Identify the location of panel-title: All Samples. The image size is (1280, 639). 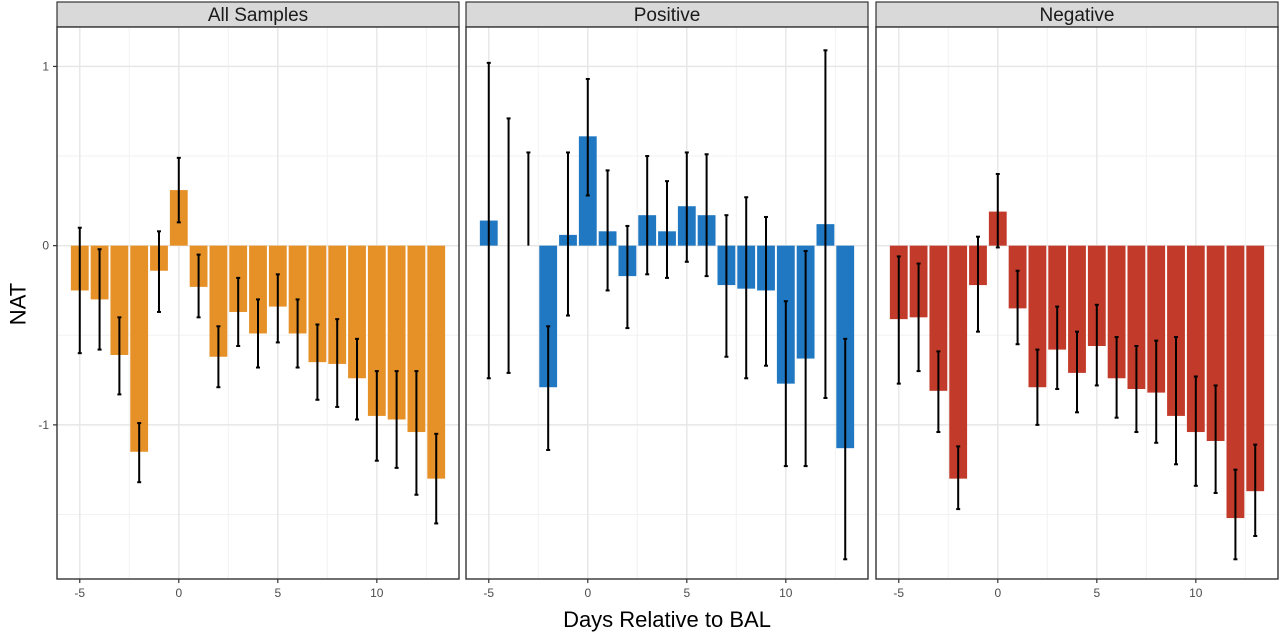
(258, 15).